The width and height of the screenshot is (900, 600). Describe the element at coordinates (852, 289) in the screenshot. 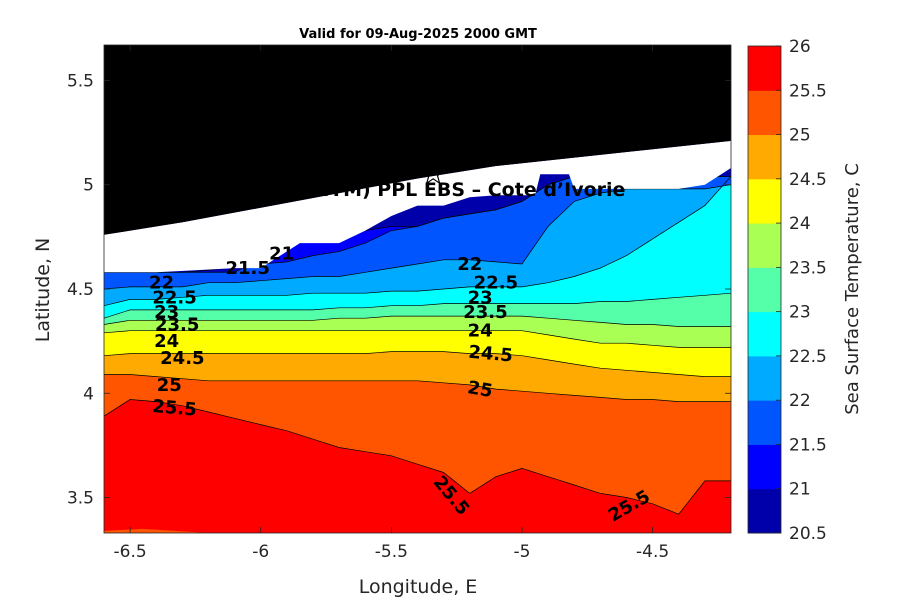

I see `colorbar-label: Sea Surface Temperature, C` at that location.